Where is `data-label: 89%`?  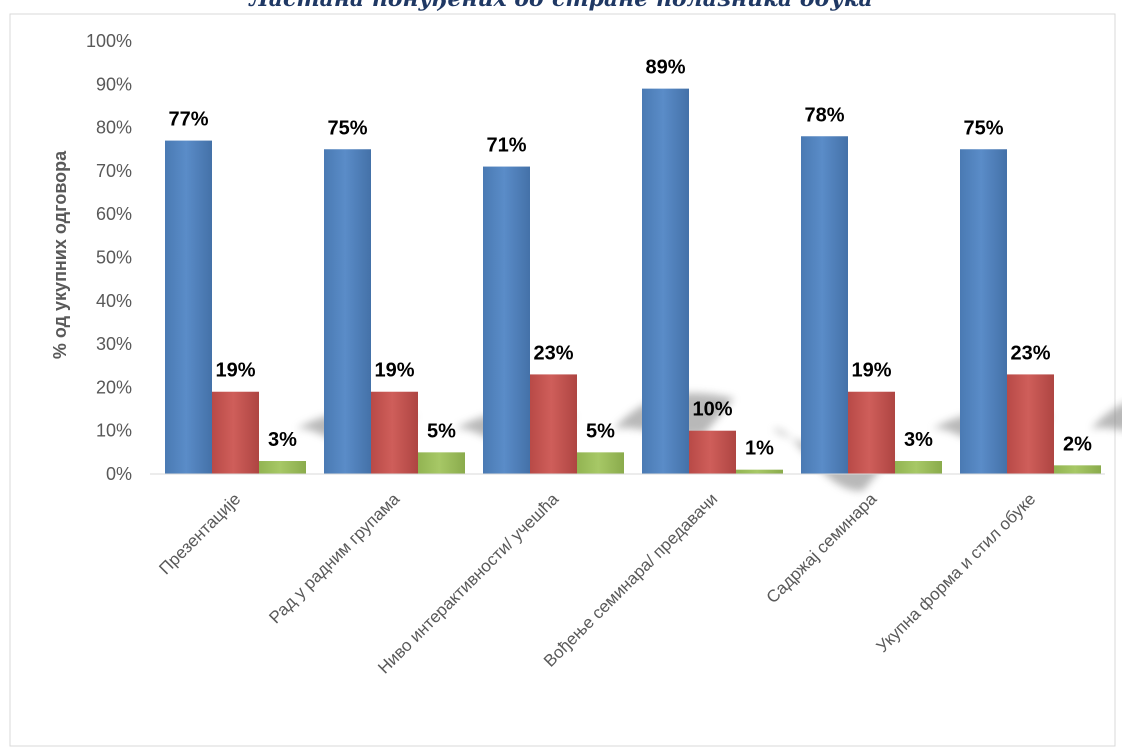
data-label: 89% is located at coordinates (665, 68).